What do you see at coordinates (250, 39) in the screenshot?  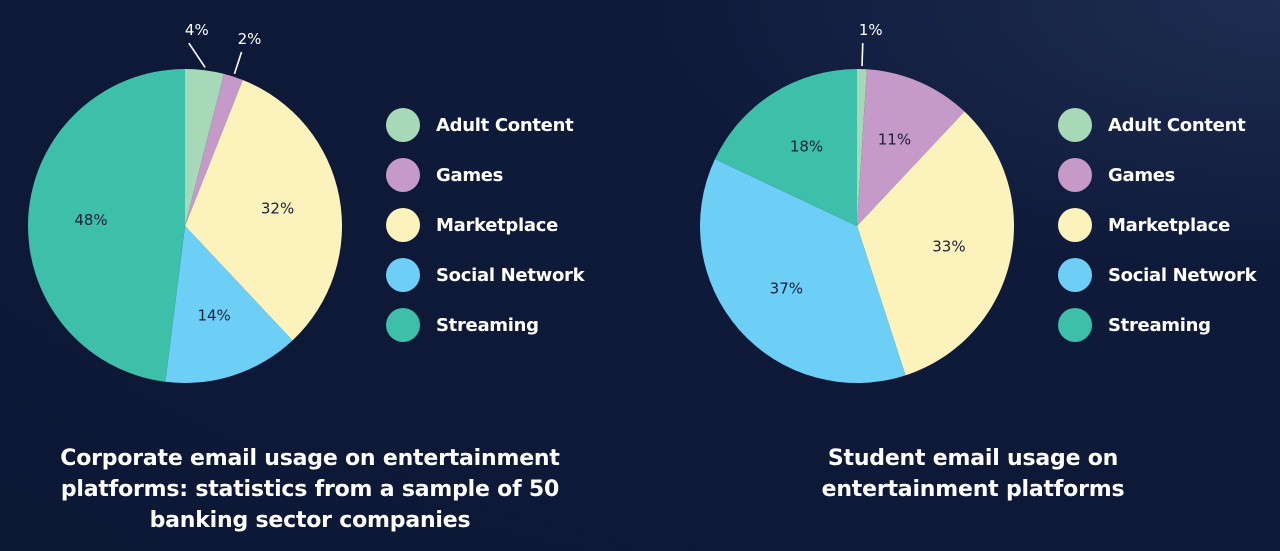 I see `data-label-games: 2%` at bounding box center [250, 39].